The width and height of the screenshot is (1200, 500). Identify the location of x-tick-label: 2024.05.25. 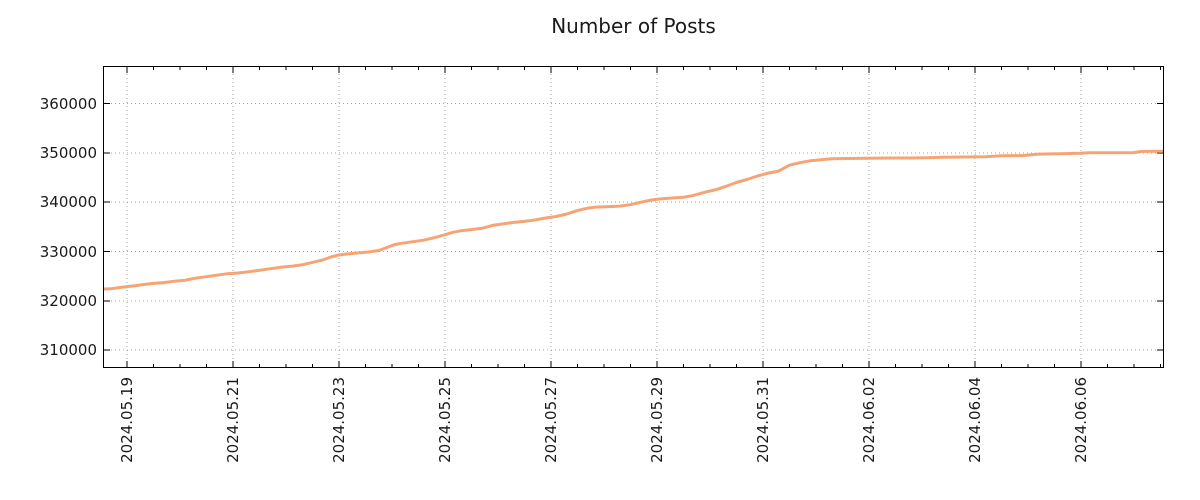
(444, 420).